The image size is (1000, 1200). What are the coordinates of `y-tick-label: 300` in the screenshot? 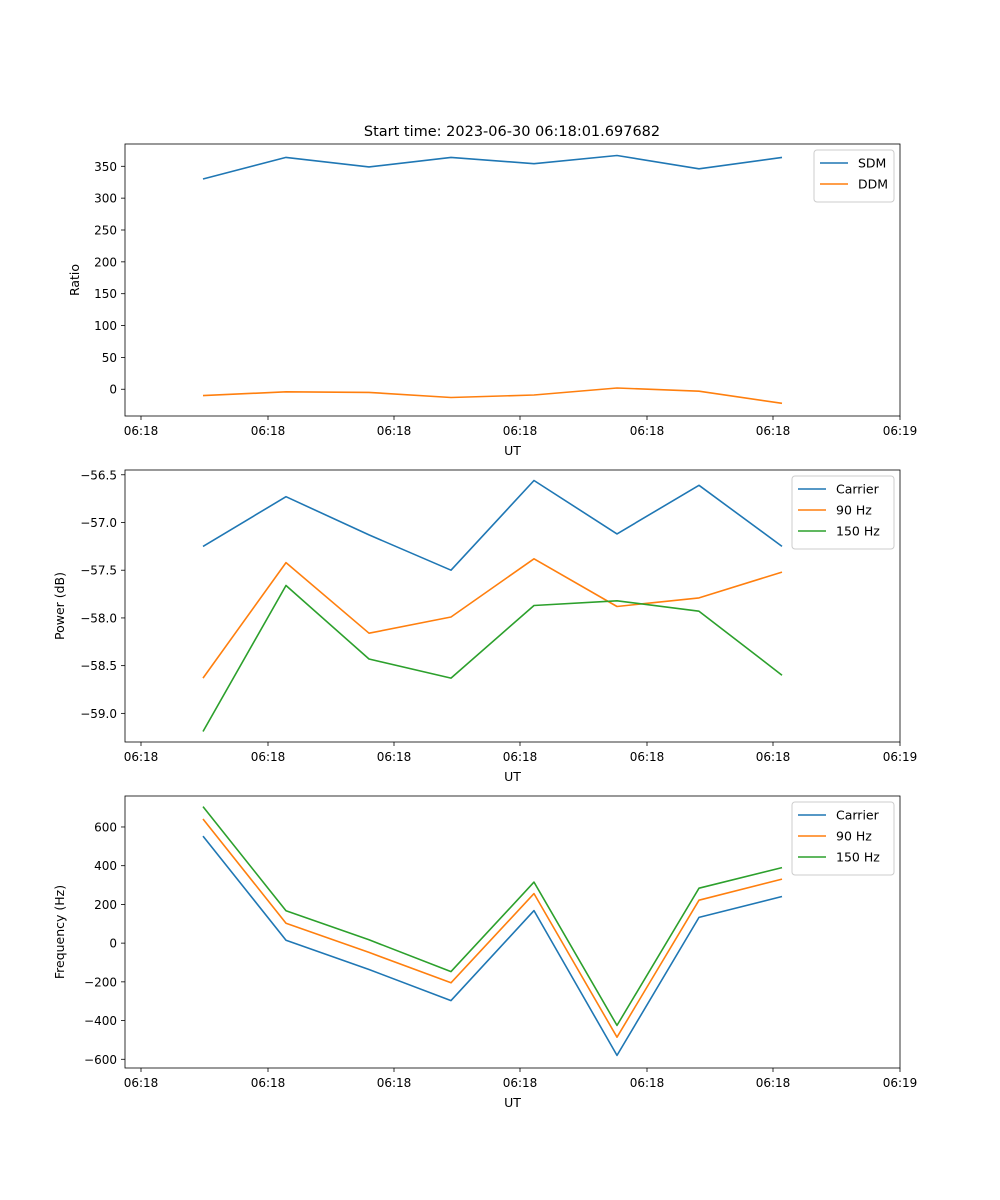 It's located at (105, 199).